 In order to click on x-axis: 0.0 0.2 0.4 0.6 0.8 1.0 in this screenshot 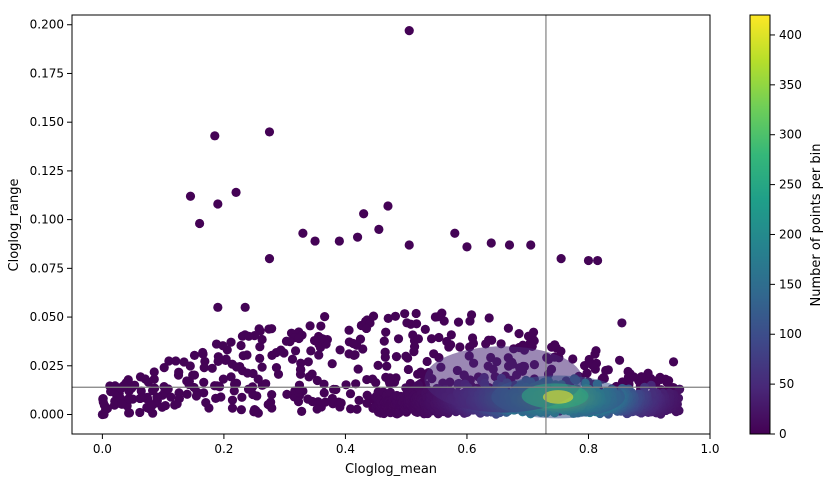, I will do `click(406, 445)`.